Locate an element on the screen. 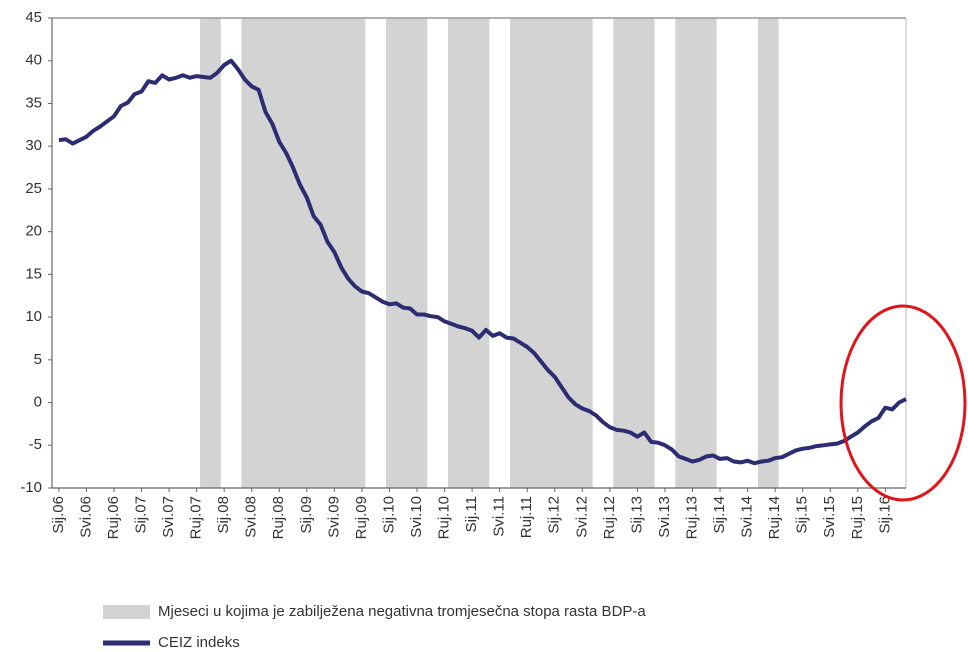  highlight-ellipse is located at coordinates (903, 403).